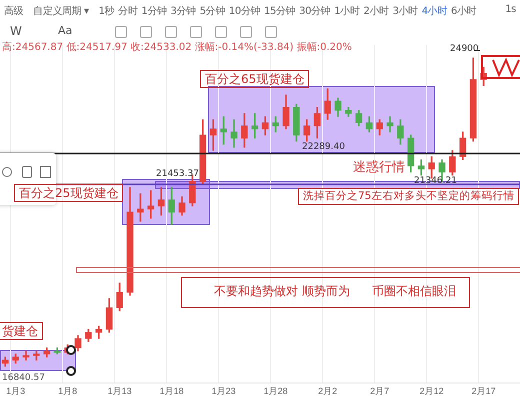  Describe the element at coordinates (282, 291) in the screenshot. I see `annotation: 不要和趋势做对 顺势而为` at that location.